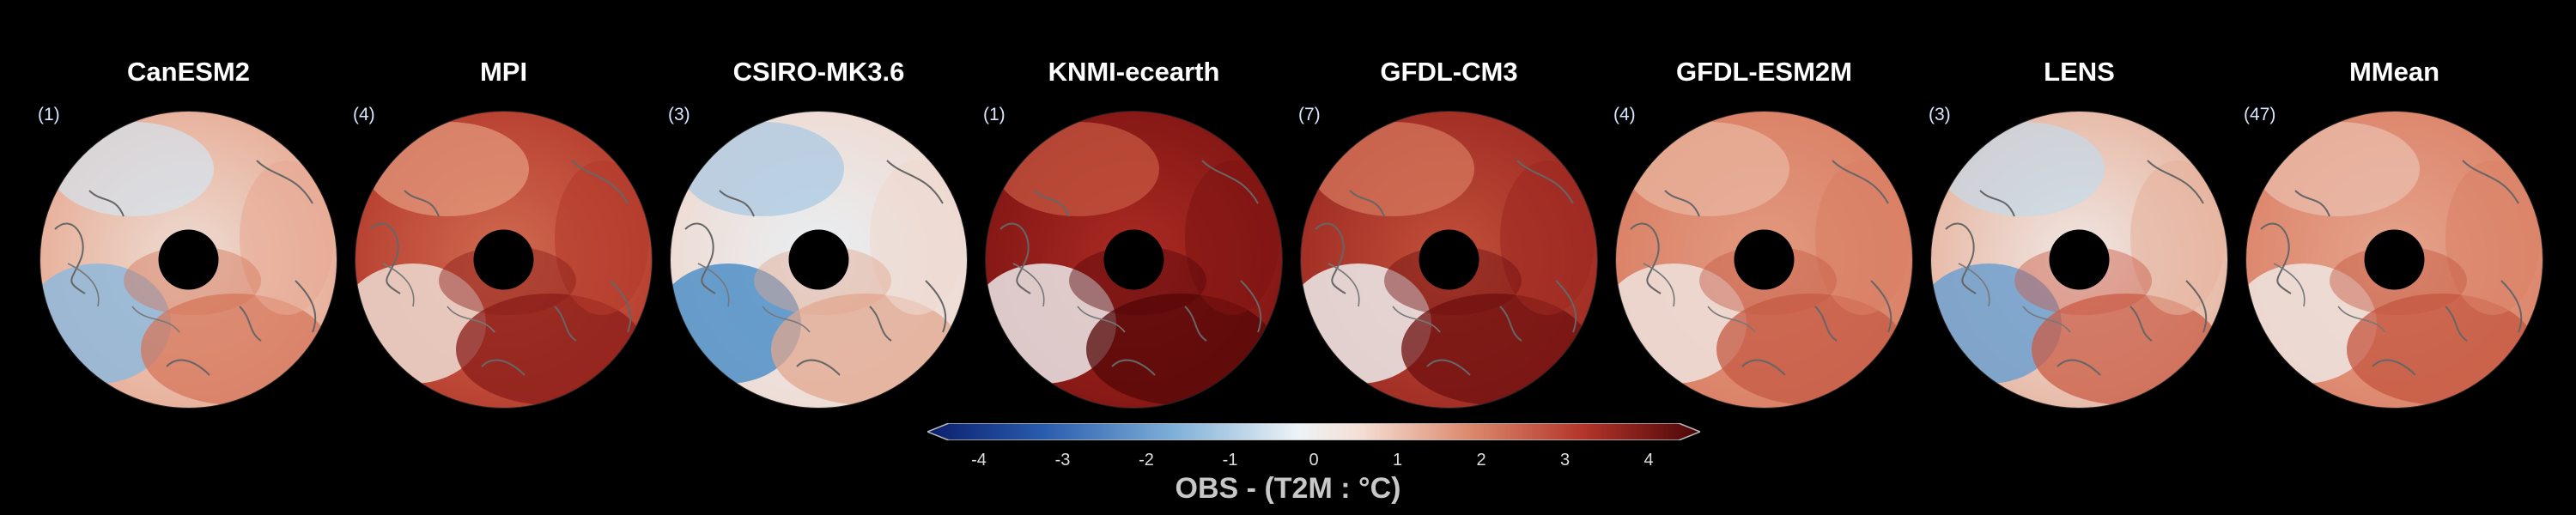 This screenshot has width=2576, height=515. What do you see at coordinates (1063, 460) in the screenshot?
I see `colorbar-tick-label: -3` at bounding box center [1063, 460].